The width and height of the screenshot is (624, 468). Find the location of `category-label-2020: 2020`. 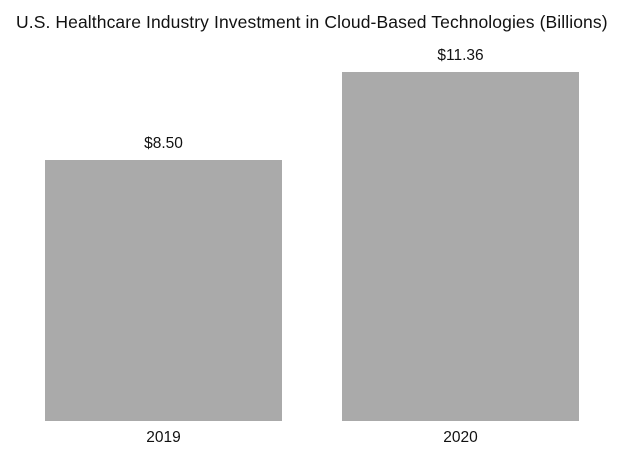

category-label-2020: 2020 is located at coordinates (460, 437).